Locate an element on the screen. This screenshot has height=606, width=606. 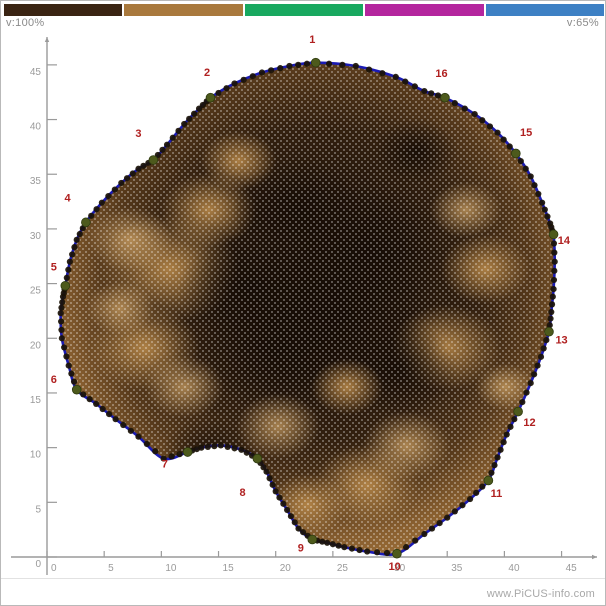
x-tick-label: 25 is located at coordinates (343, 568).